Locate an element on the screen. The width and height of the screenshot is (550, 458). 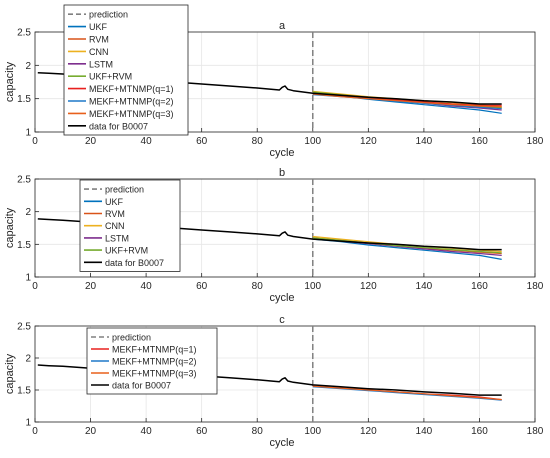
chart-title: a is located at coordinates (282, 26).